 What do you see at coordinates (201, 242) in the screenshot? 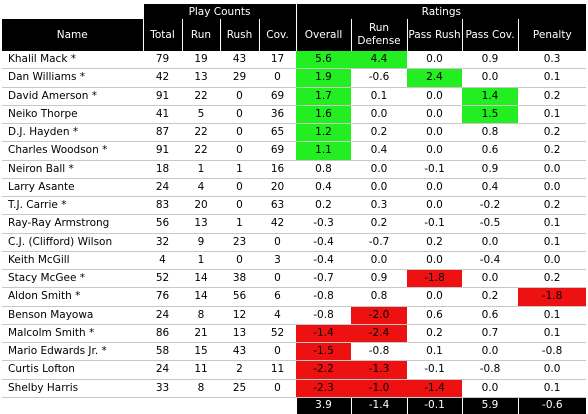
I see `run-count: 9` at bounding box center [201, 242].